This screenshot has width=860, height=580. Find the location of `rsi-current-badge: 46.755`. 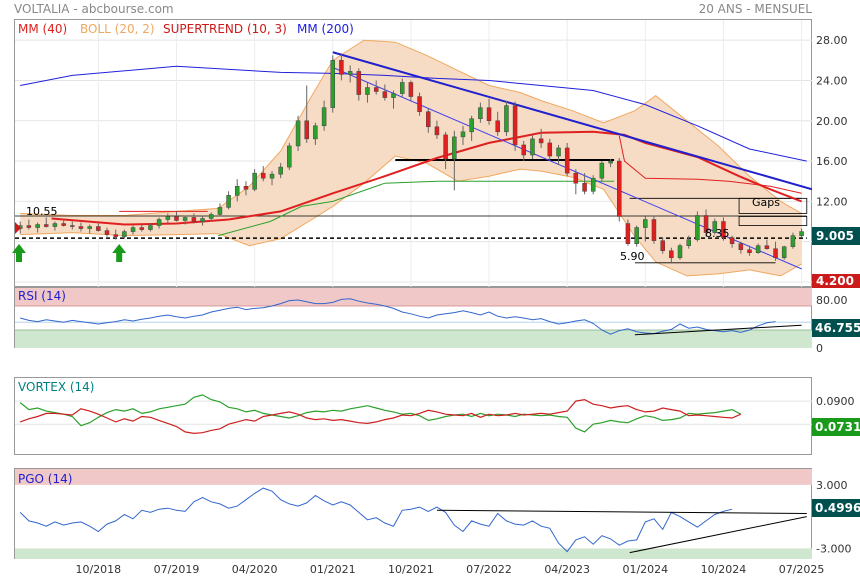

rsi-current-badge: 46.755 is located at coordinates (836, 328).